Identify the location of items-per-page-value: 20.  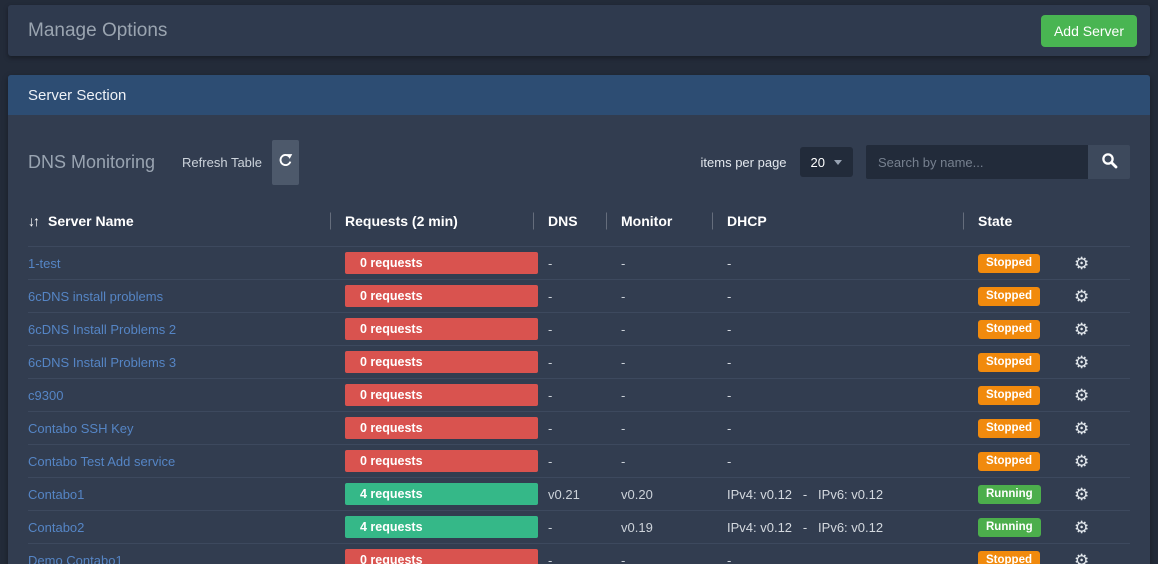
(817, 162).